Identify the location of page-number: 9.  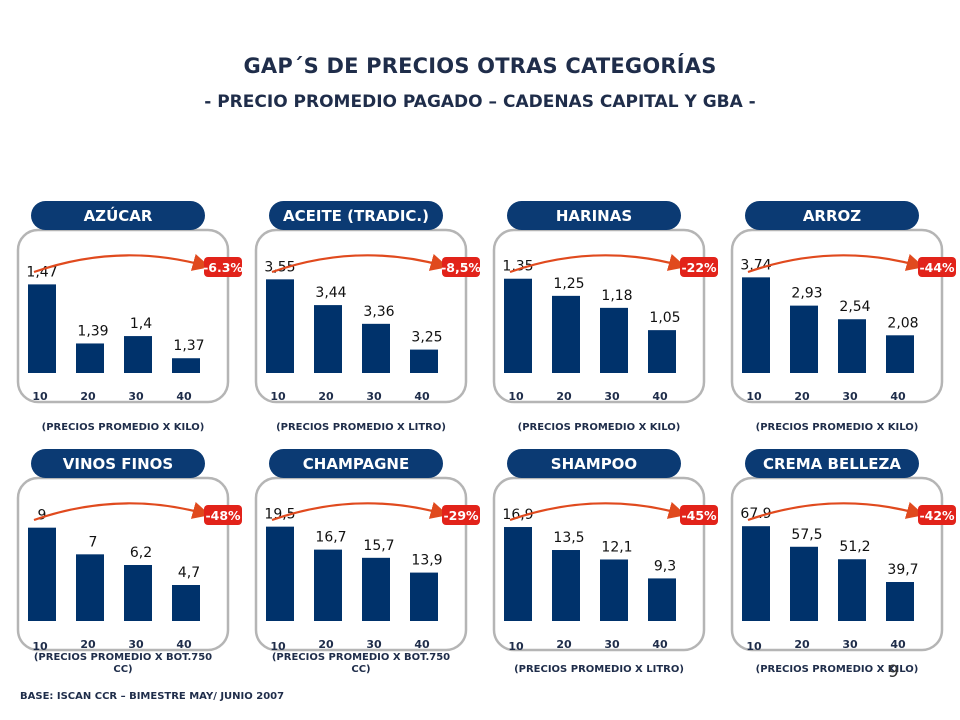
(893, 672).